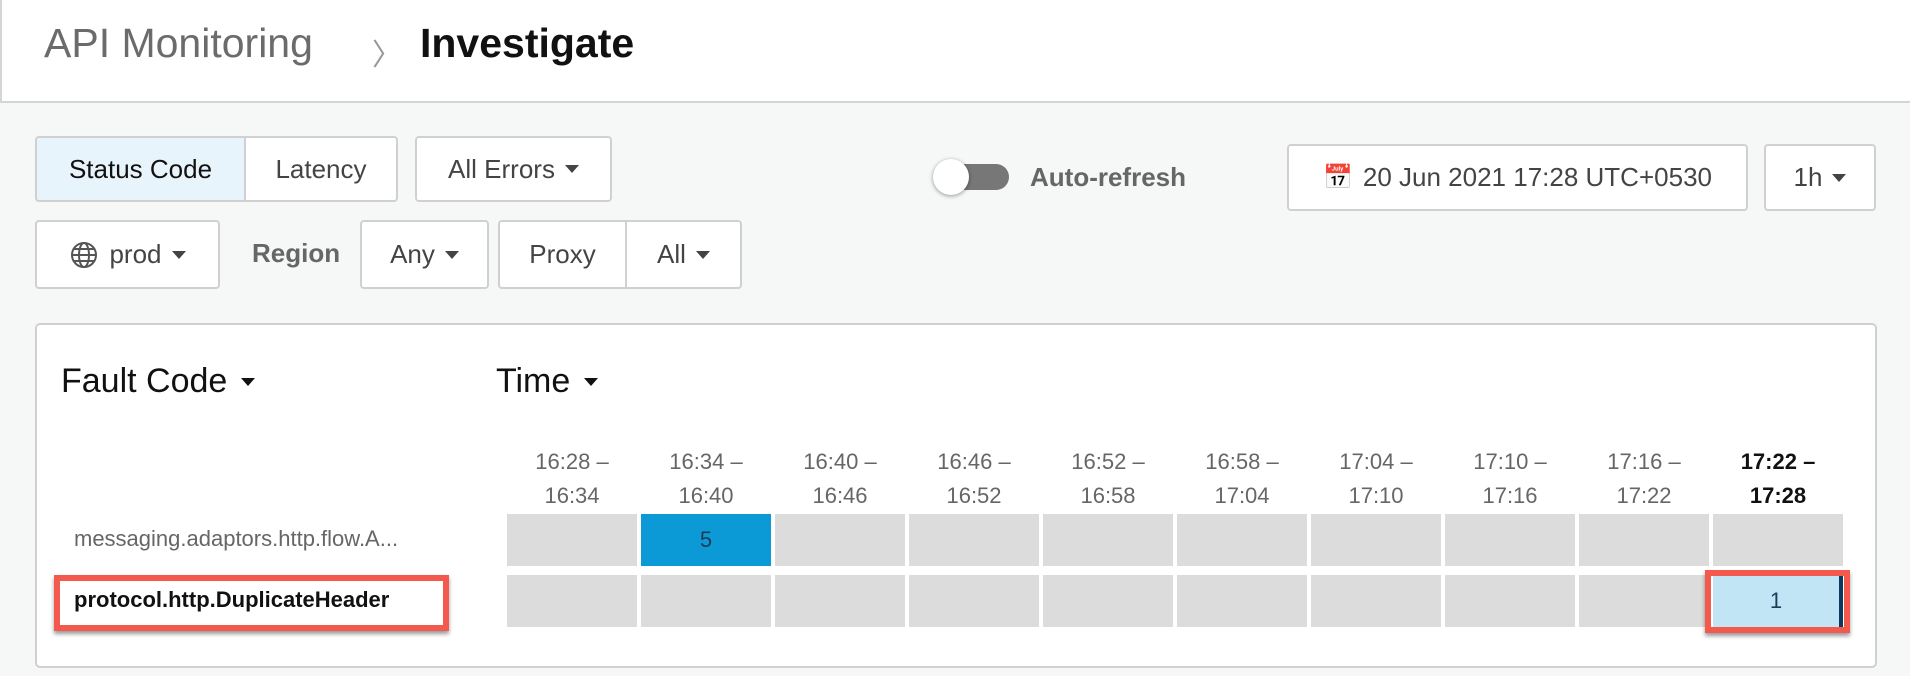 The height and width of the screenshot is (676, 1910). Describe the element at coordinates (135, 254) in the screenshot. I see `dropdown-value: prod` at that location.